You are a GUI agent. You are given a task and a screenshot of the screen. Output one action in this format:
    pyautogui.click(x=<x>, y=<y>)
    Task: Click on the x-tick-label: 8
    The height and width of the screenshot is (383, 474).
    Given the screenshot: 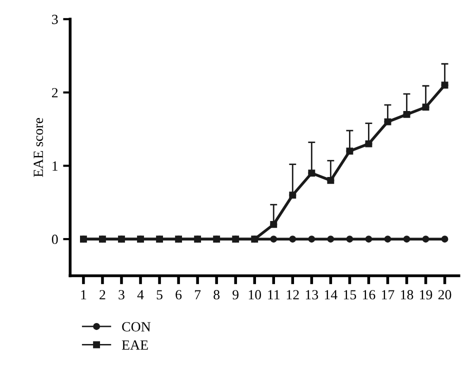 What is the action you would take?
    pyautogui.click(x=217, y=295)
    